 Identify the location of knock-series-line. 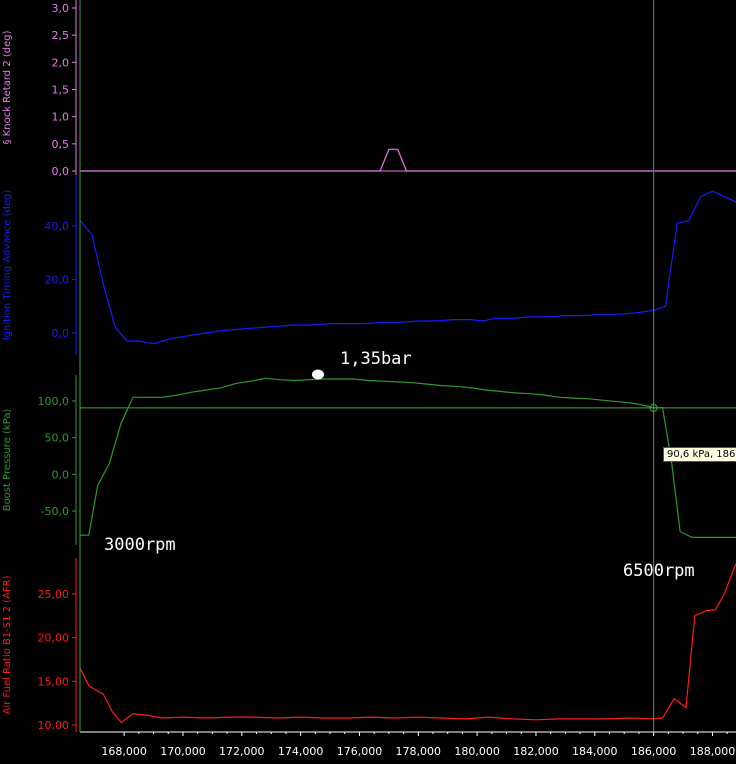
(408, 160).